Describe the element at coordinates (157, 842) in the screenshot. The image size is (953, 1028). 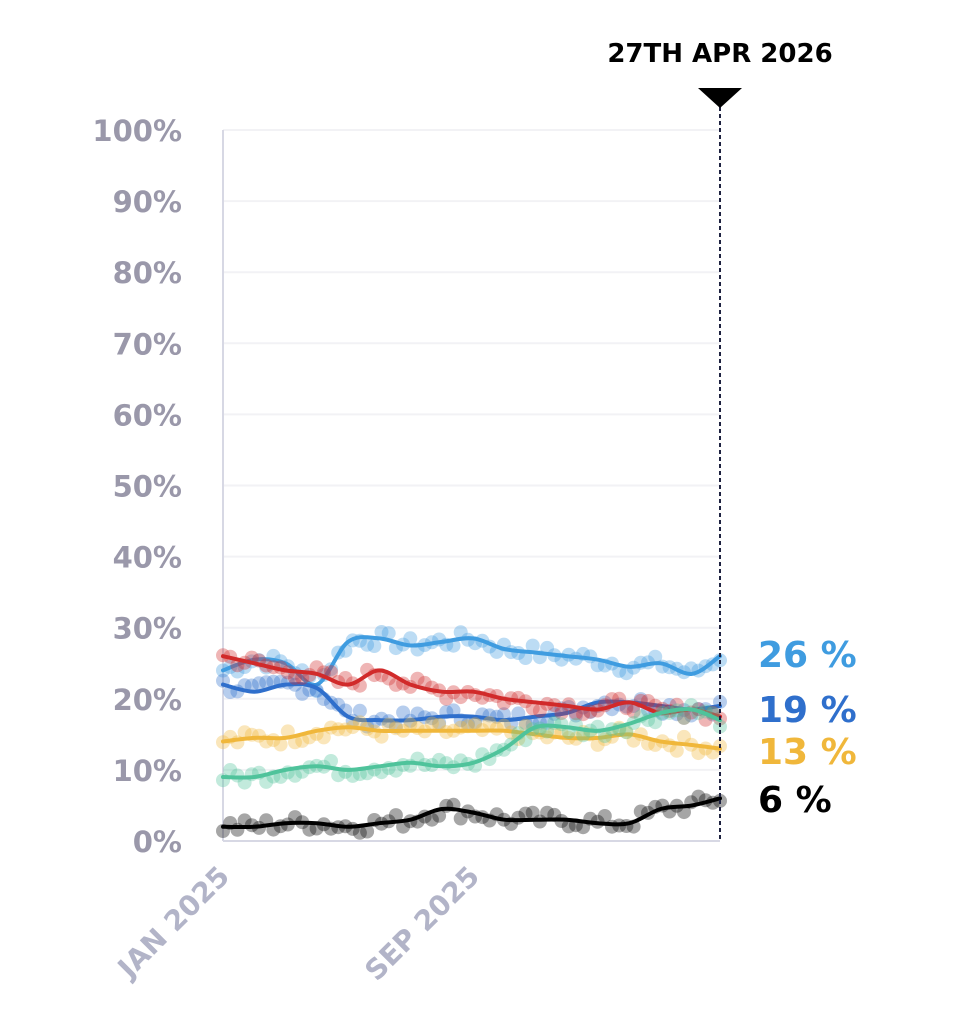
I see `y-tick-label: 0%` at that location.